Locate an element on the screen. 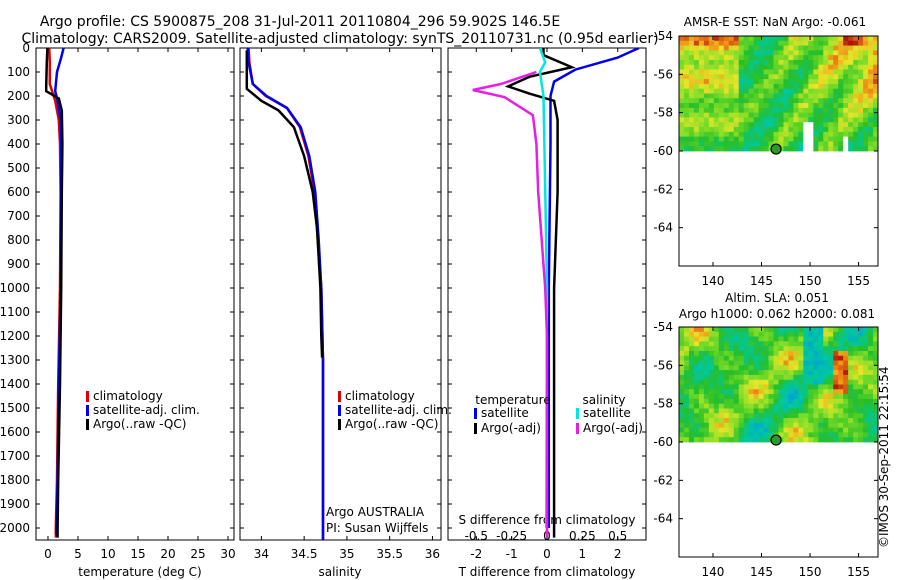  y-tick-label: -64 is located at coordinates (663, 228).